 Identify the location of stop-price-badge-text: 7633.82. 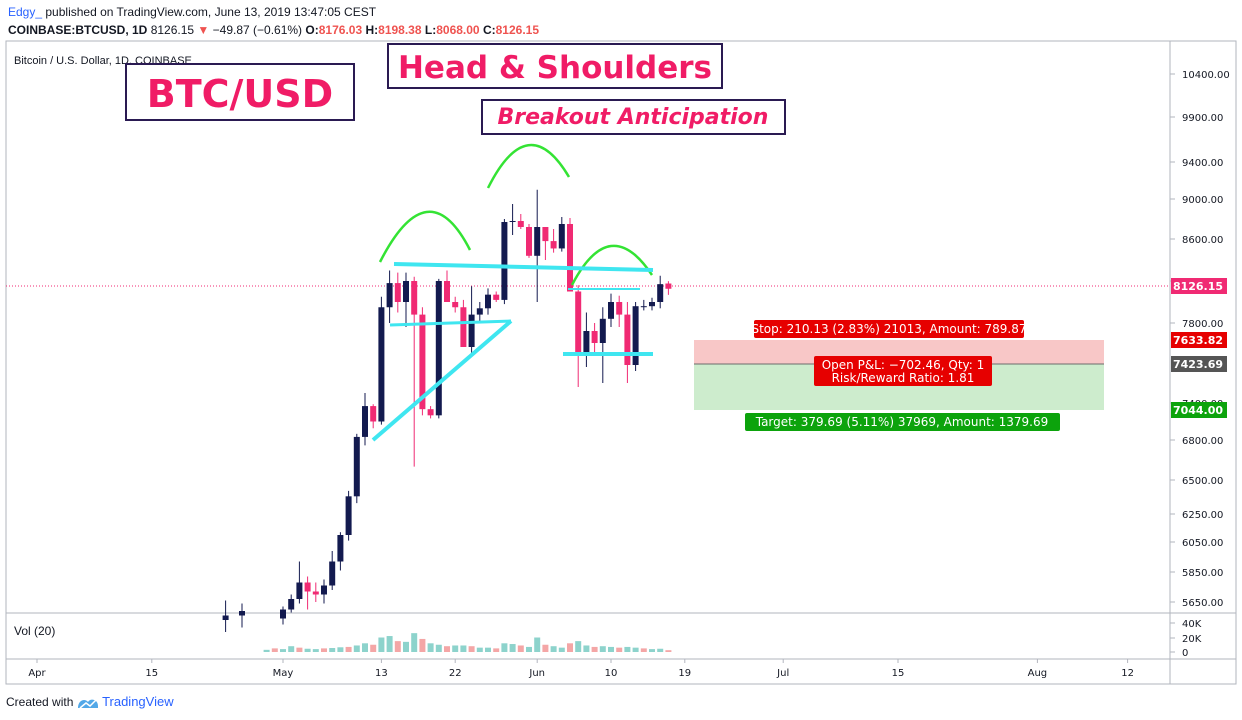
(1198, 340).